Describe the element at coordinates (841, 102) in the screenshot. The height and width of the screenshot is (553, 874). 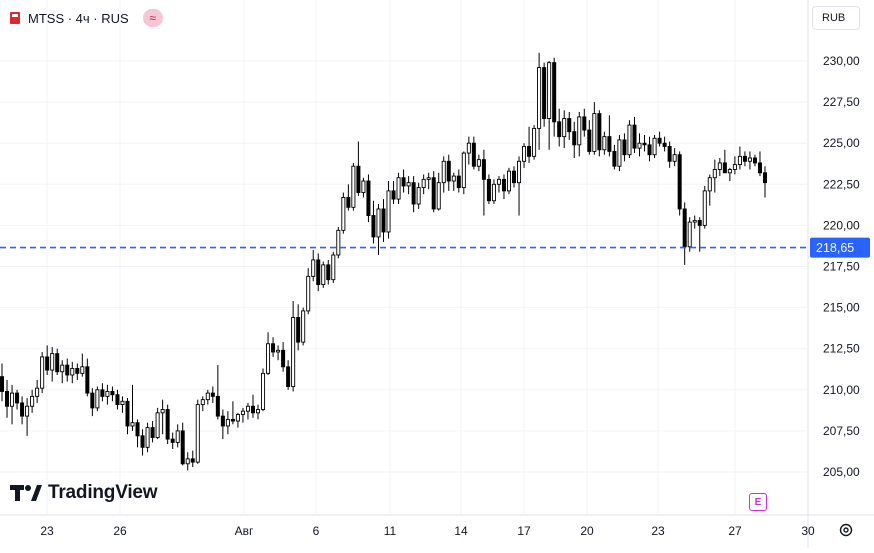
I see `y-tick-label: 227,50` at that location.